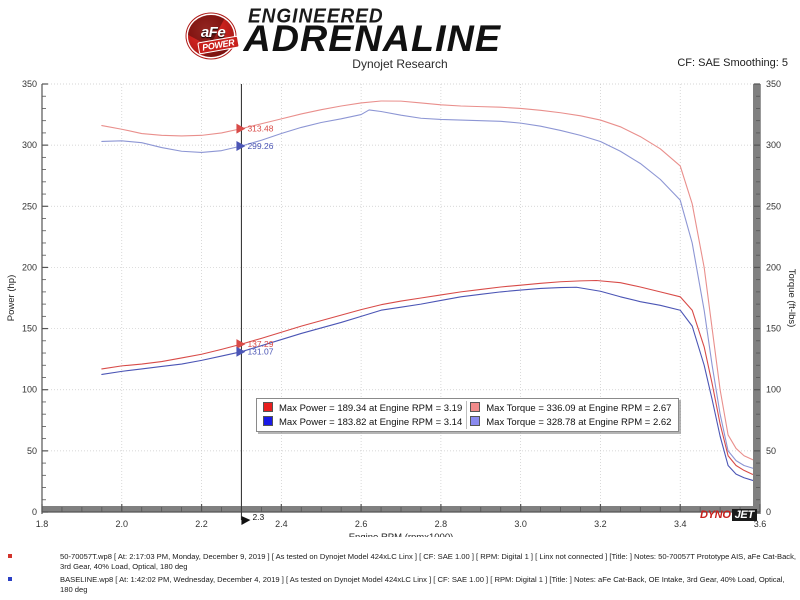  Describe the element at coordinates (122, 524) in the screenshot. I see `x-axis-tick-label: 2.0` at that location.